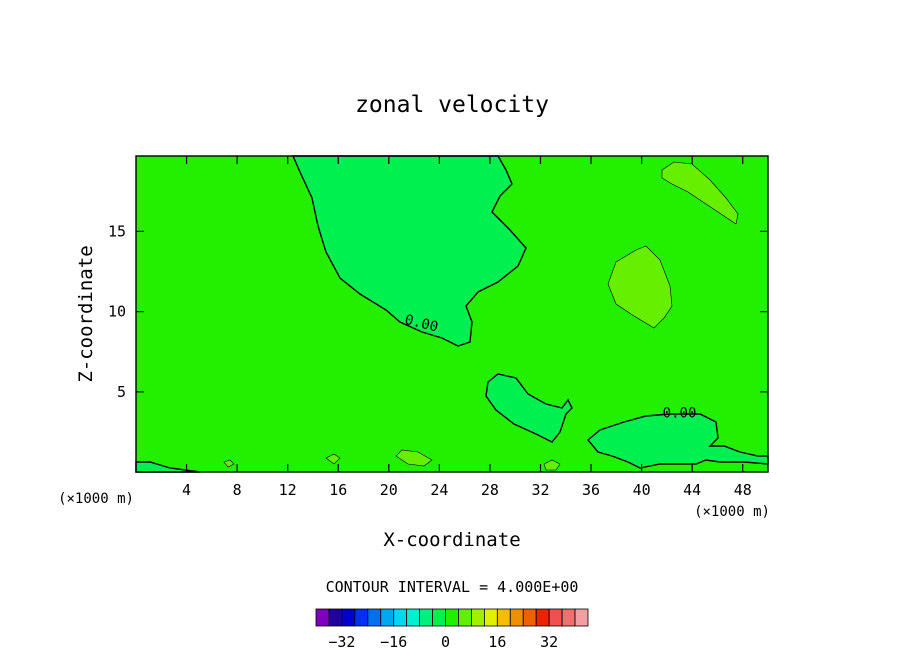 This screenshot has height=654, width=904. I want to click on x-tick-label: 28, so click(490, 490).